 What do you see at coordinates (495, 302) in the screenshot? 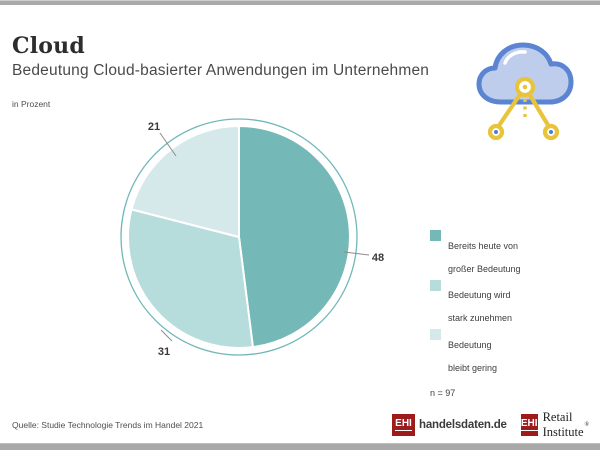
I see `legend-item-stark-zunehmen: Bedeutung wird stark zunehmen` at bounding box center [495, 302].